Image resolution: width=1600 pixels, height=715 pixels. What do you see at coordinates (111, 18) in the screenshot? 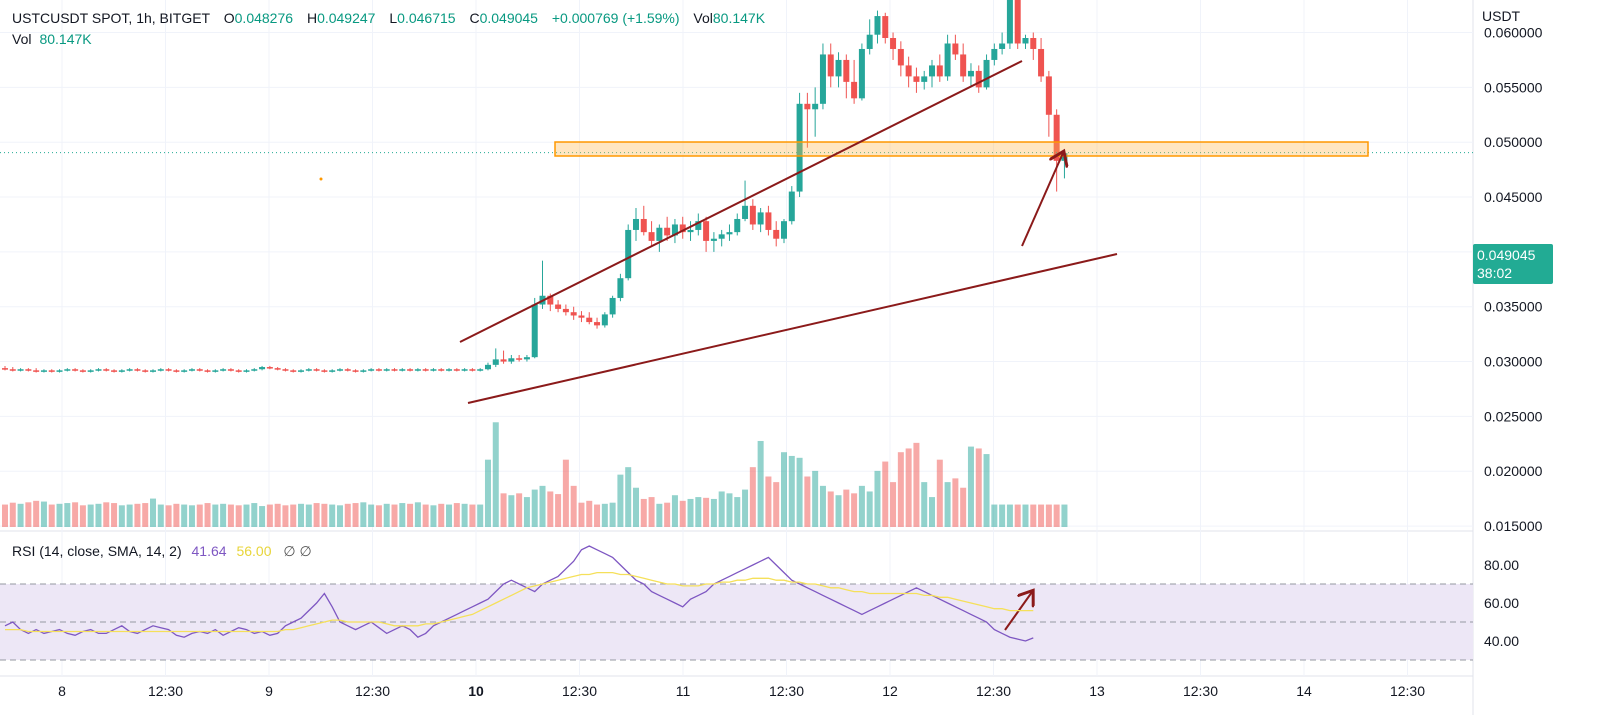
I see `symbol-label: USTCUSDT SPOT, 1h, BITGET` at bounding box center [111, 18].